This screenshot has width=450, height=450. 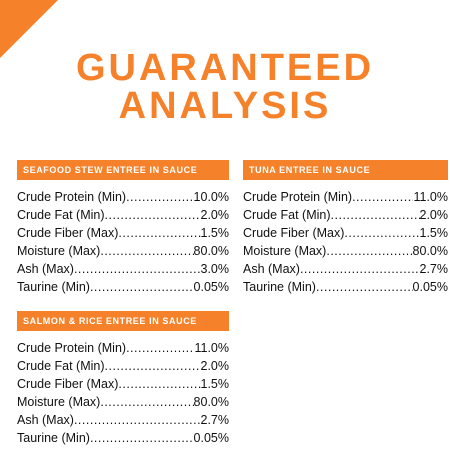 I want to click on analysis-row: Crude Protein (Min) 10.0%, so click(x=123, y=197).